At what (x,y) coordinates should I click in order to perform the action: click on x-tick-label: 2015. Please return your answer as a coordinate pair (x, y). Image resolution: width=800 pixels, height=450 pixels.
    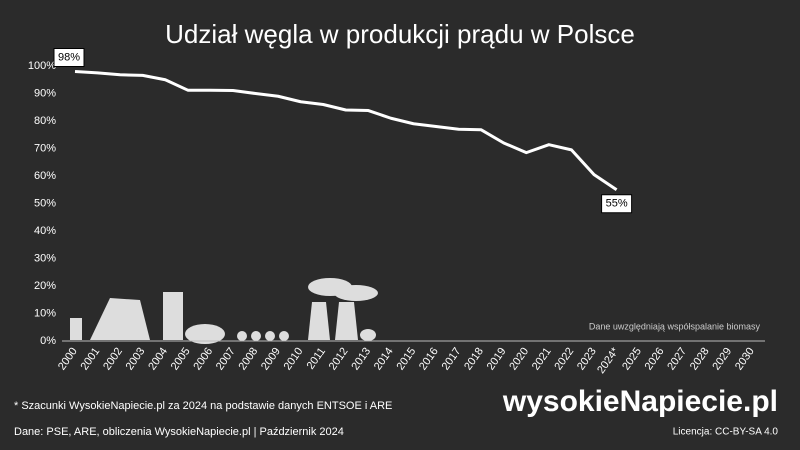
    Looking at the image, I should click on (406, 359).